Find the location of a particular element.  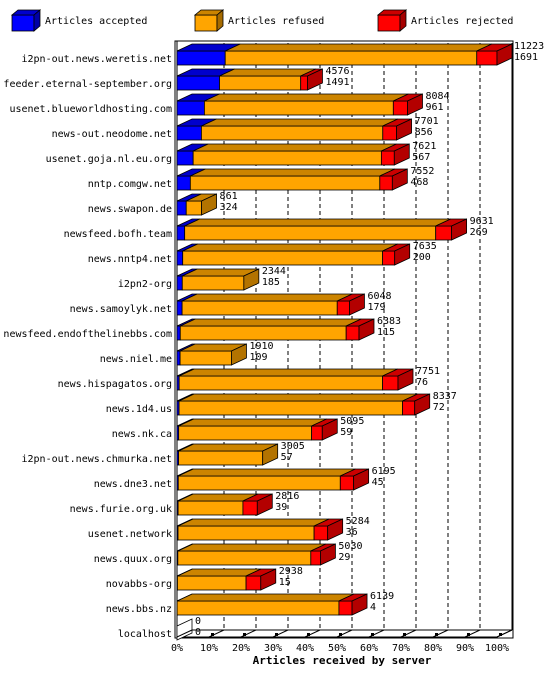

value-total-label: 3005 is located at coordinates (293, 446).